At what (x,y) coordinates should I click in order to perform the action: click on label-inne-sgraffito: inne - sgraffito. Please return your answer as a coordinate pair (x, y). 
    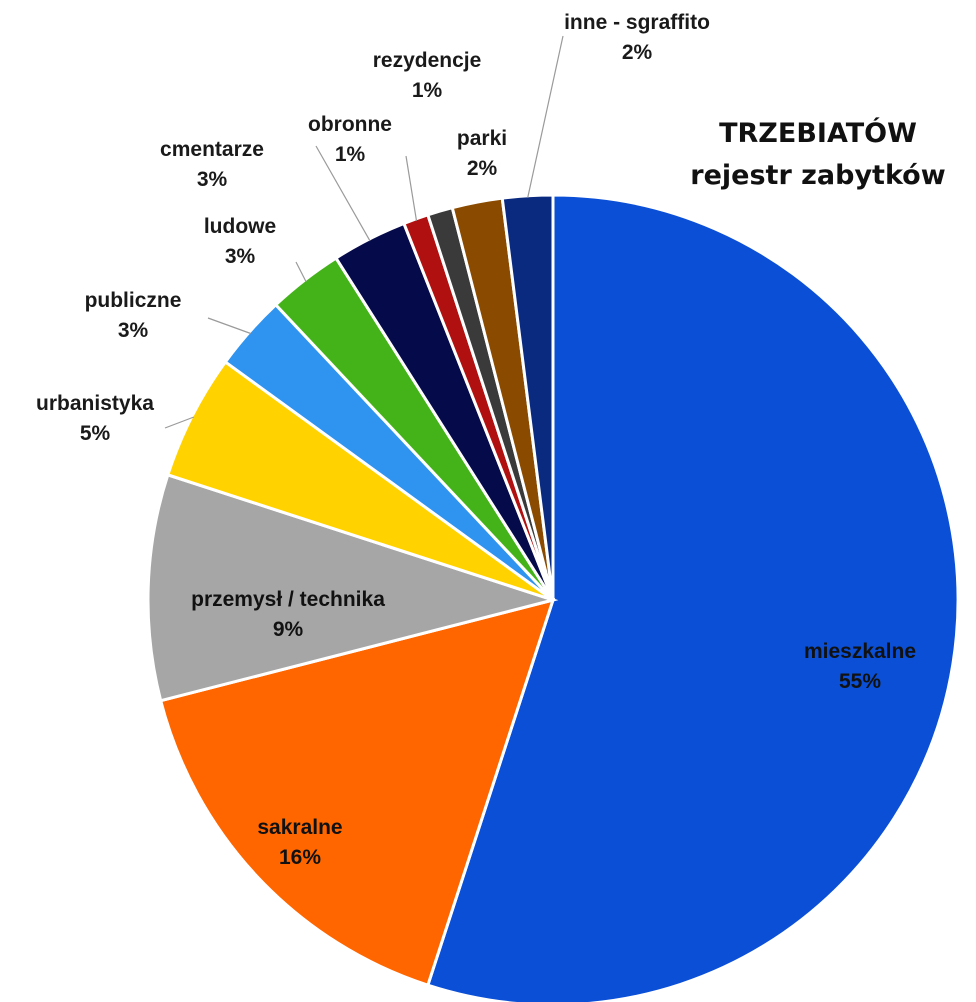
    Looking at the image, I should click on (637, 22).